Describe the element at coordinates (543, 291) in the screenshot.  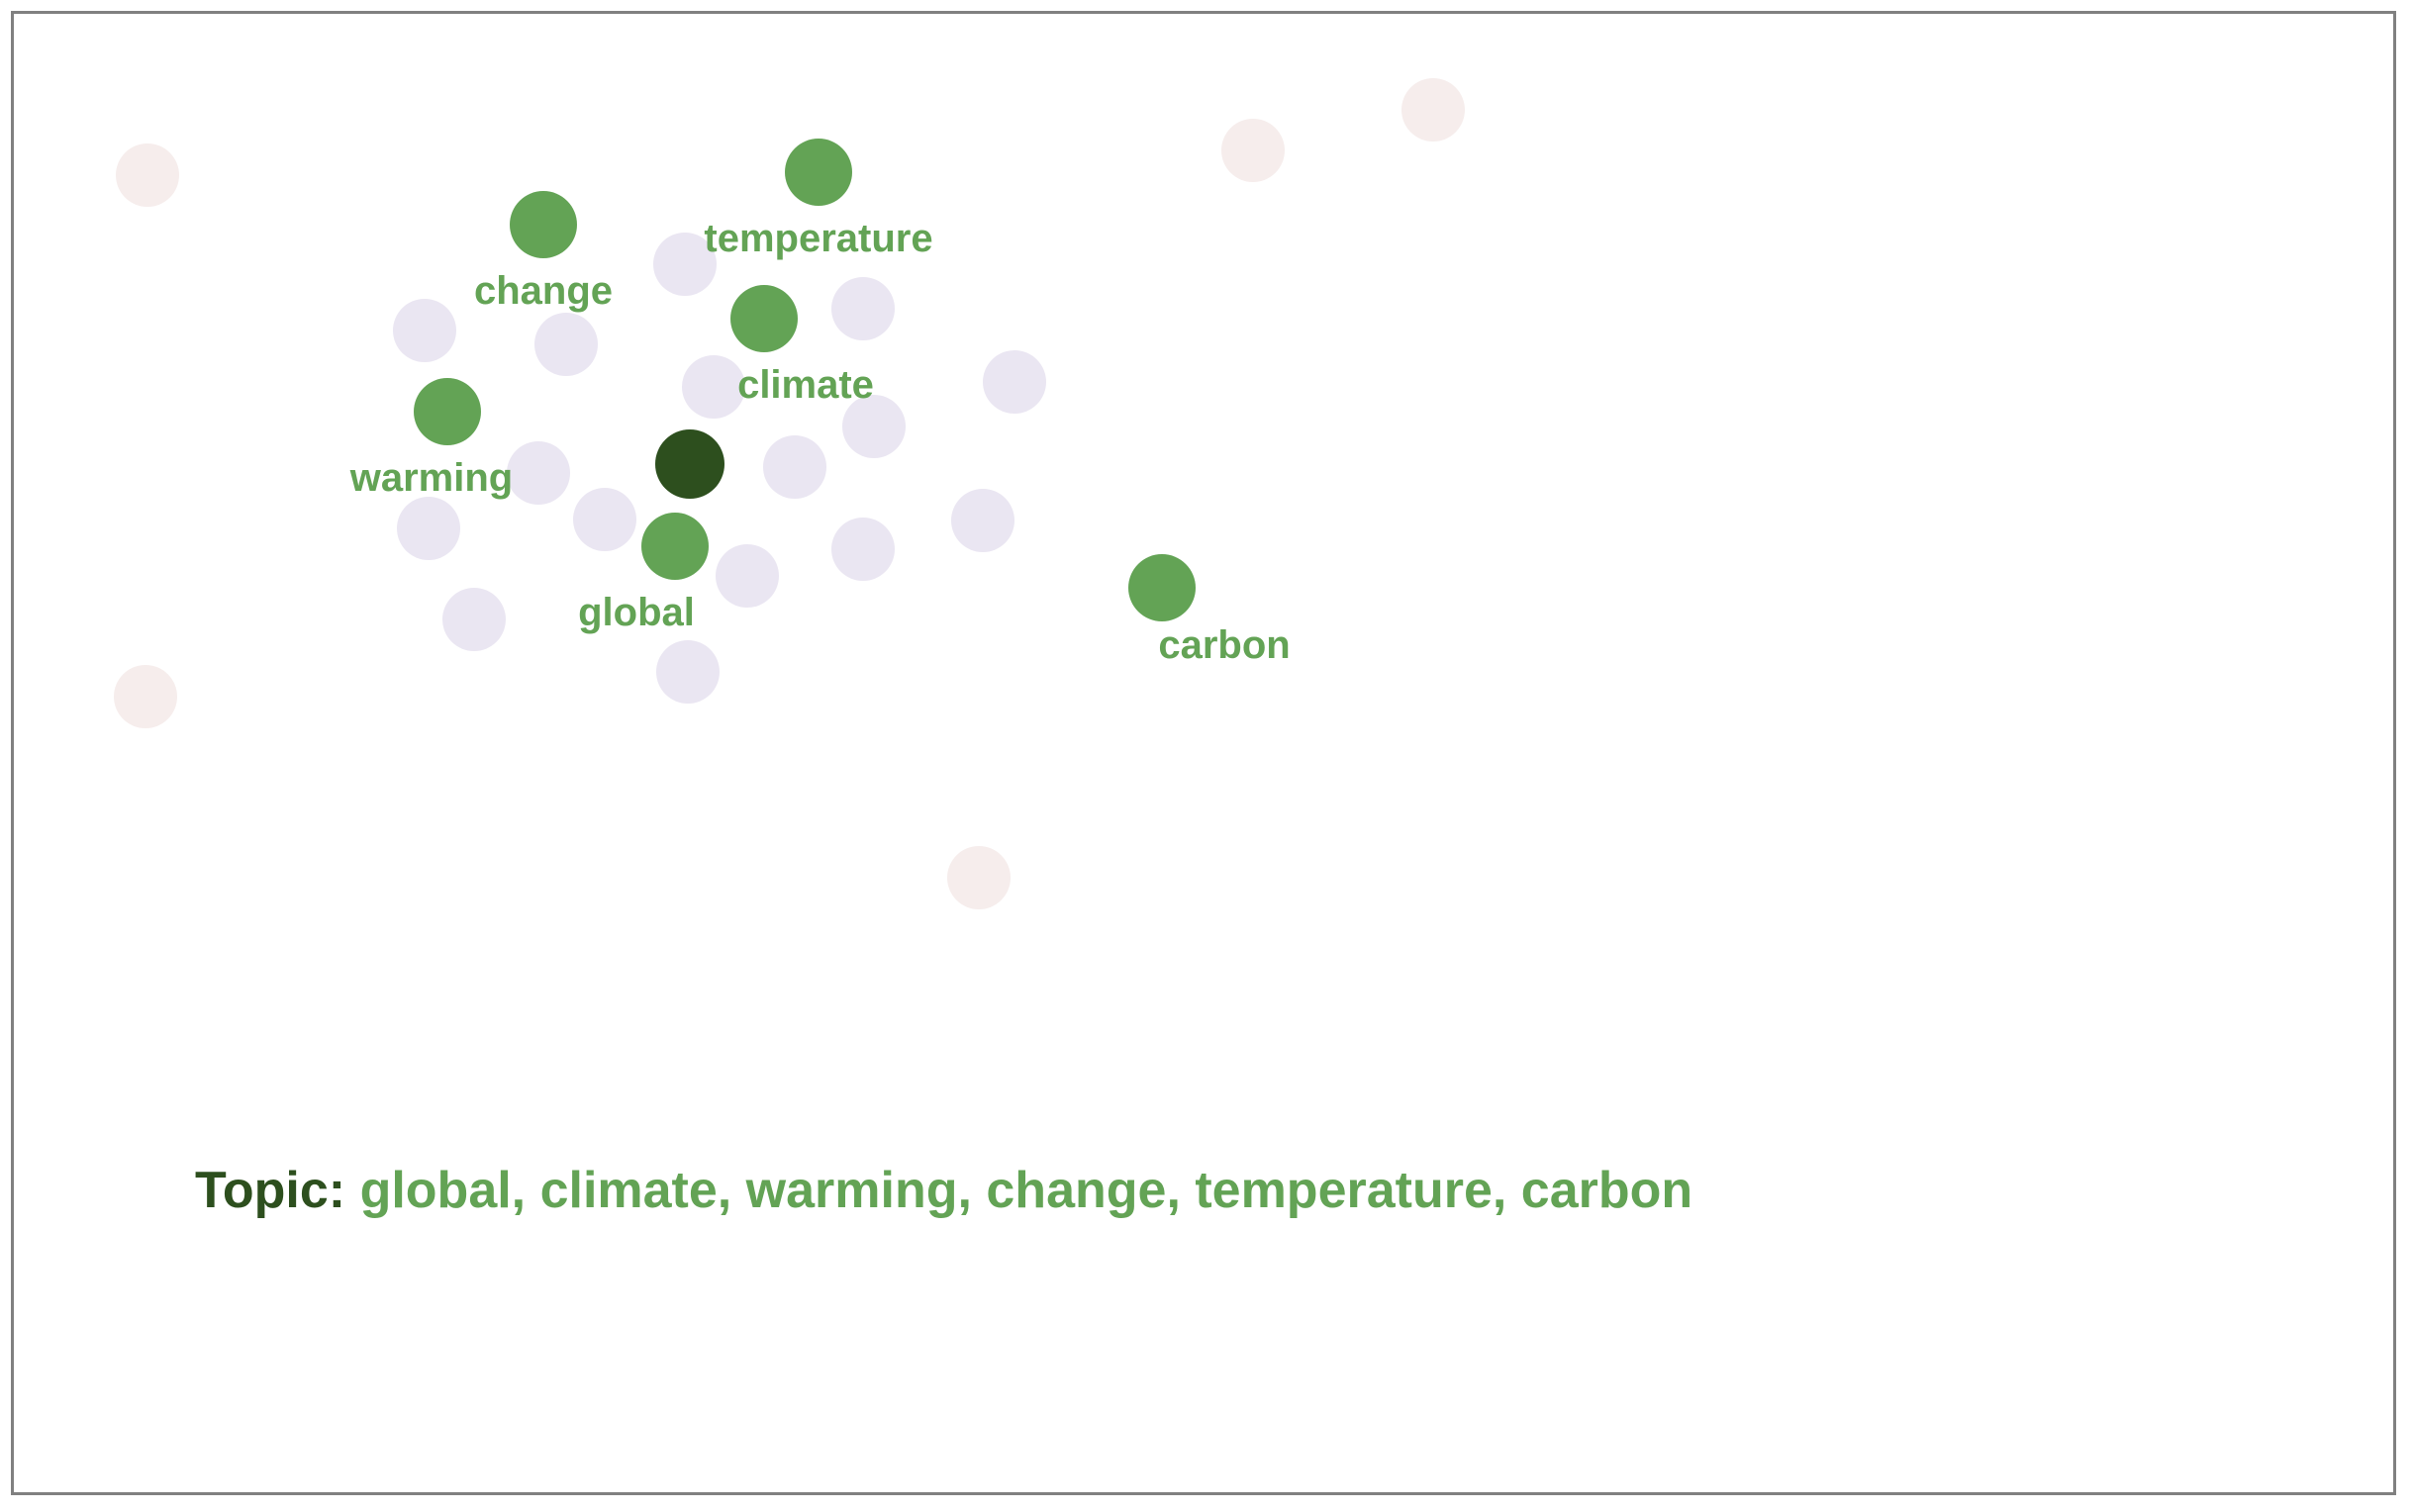
I see `word-label-change: change` at that location.